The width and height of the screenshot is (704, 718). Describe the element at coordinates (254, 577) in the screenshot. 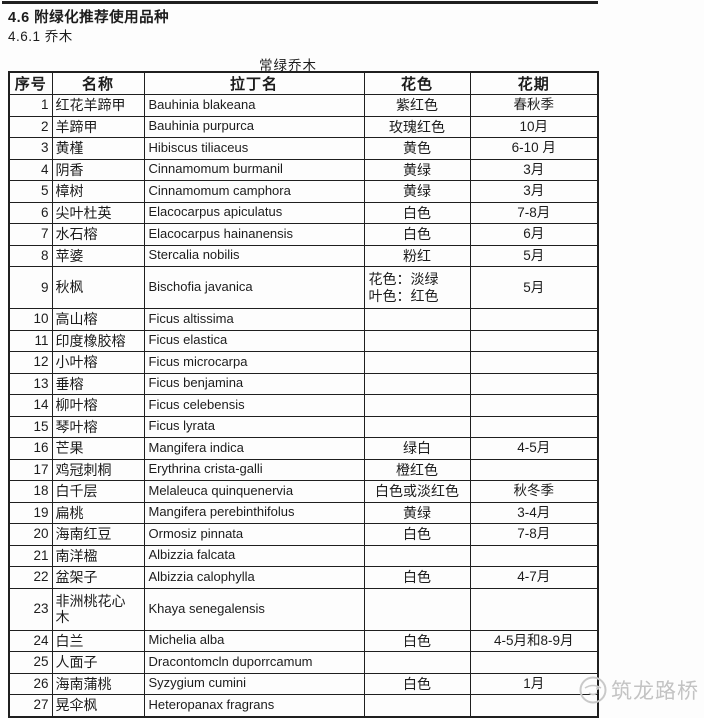

I see `cell-latin: Albizzia calophylla` at that location.